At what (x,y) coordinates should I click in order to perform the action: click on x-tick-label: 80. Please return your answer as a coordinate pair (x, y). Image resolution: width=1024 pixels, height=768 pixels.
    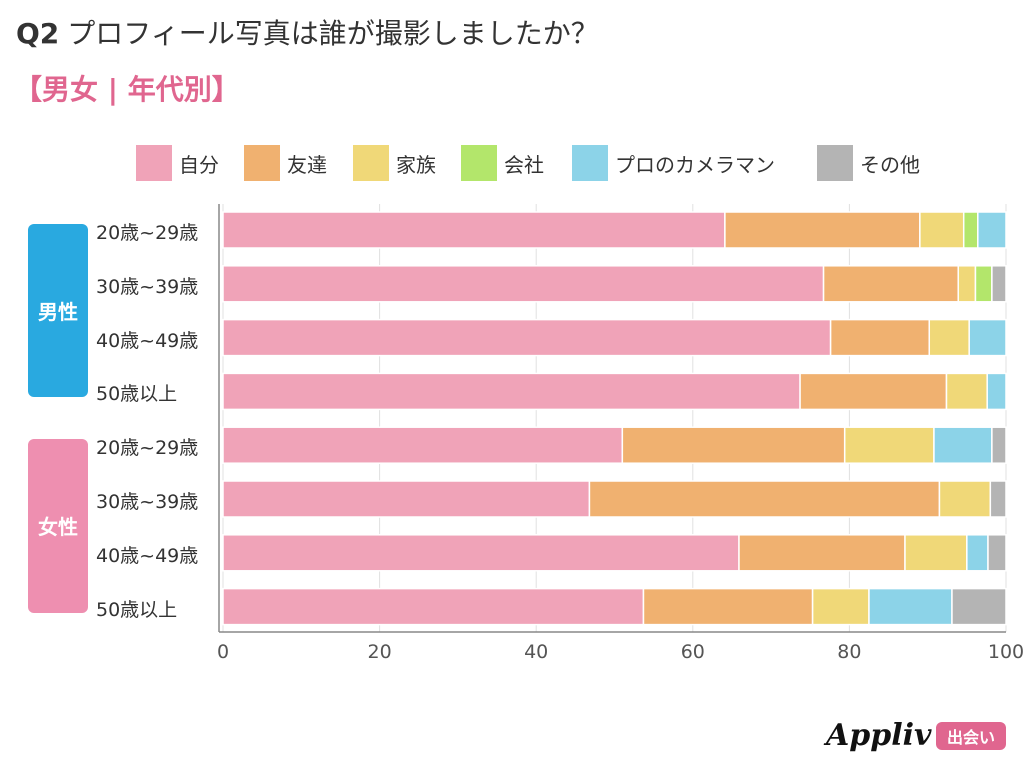
    Looking at the image, I should click on (849, 652).